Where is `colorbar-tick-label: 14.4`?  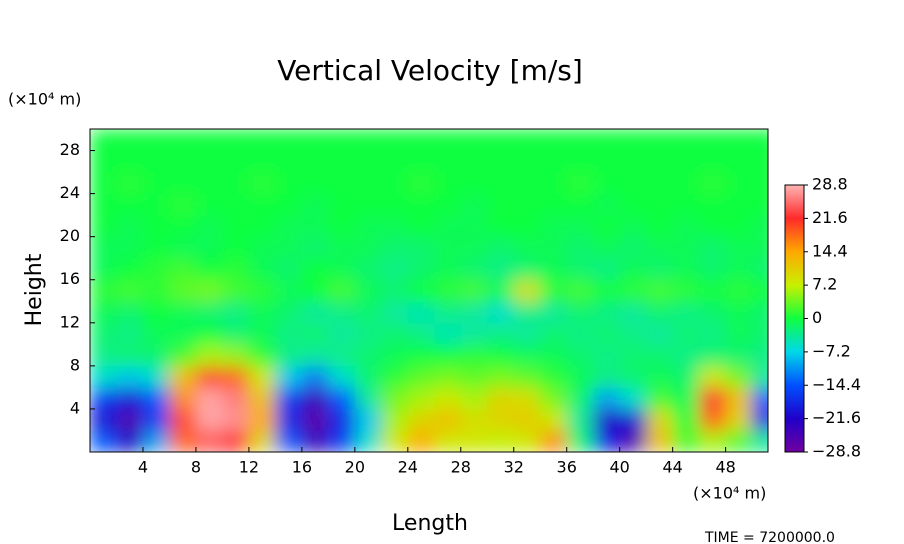 colorbar-tick-label: 14.4 is located at coordinates (830, 250).